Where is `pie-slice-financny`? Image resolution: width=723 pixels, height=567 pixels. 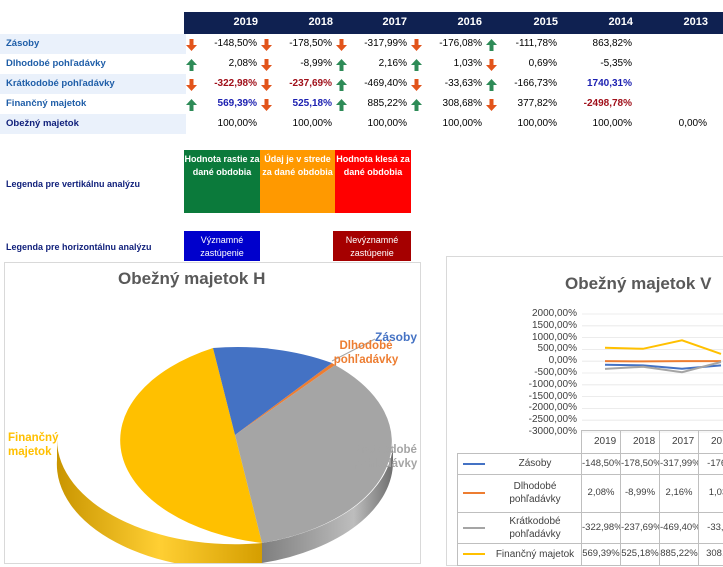
pie-slice-financny is located at coordinates (191, 445).